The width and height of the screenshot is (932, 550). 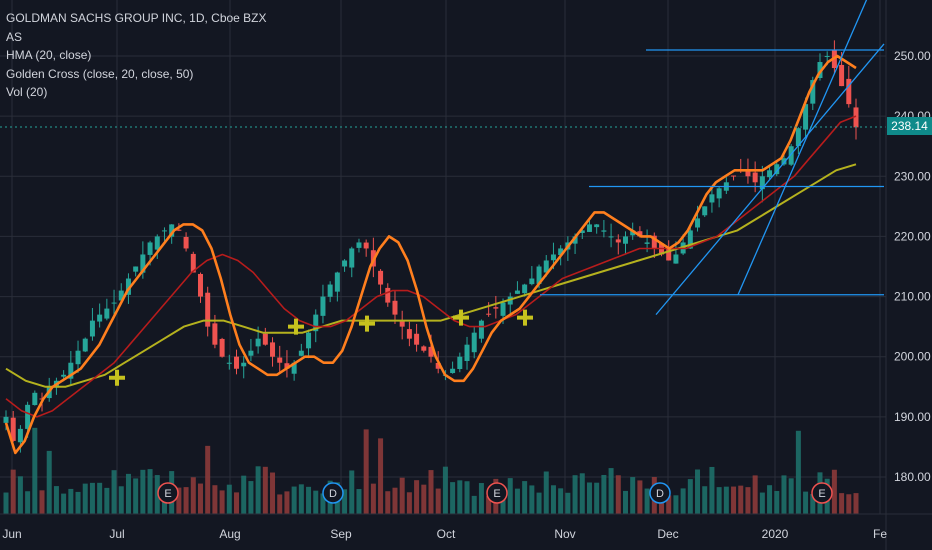 I want to click on y-tick-label: 200.00, so click(x=912, y=357).